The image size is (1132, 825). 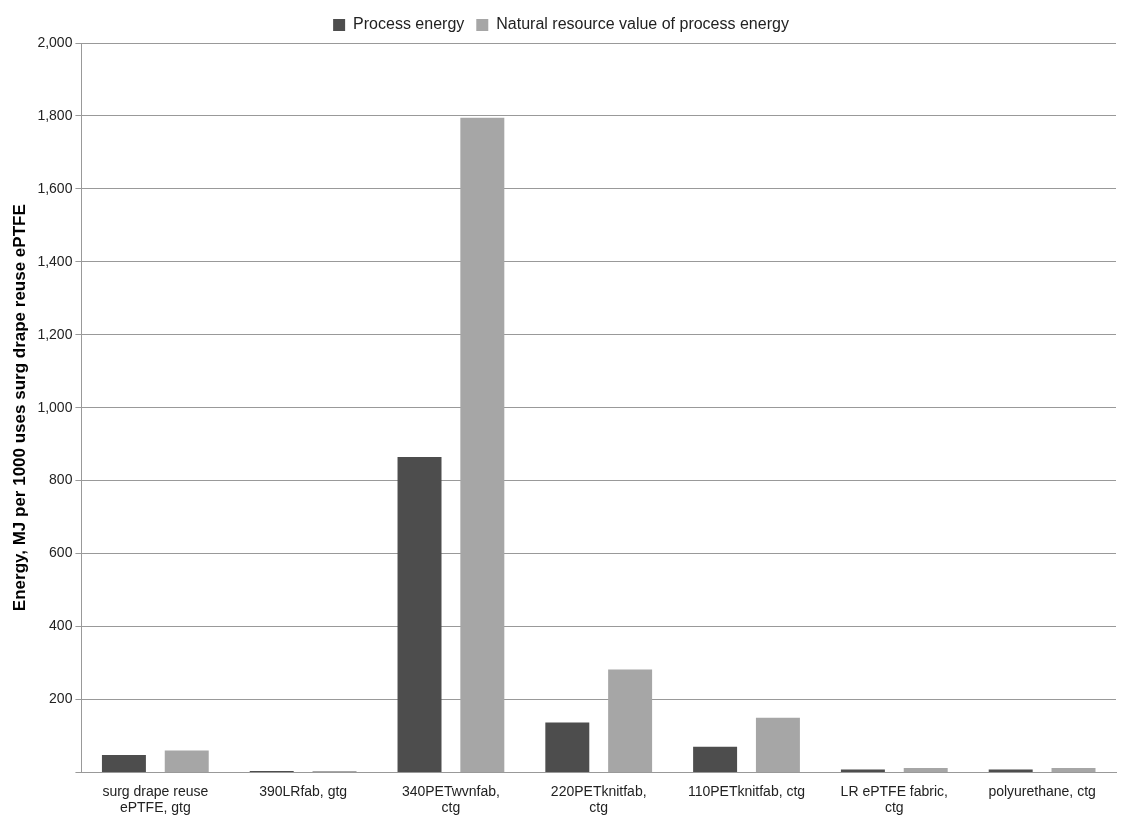 I want to click on y-axis-title: Energy, MJ per 1000 uses surg drape reuse ePTFE, so click(x=19, y=408).